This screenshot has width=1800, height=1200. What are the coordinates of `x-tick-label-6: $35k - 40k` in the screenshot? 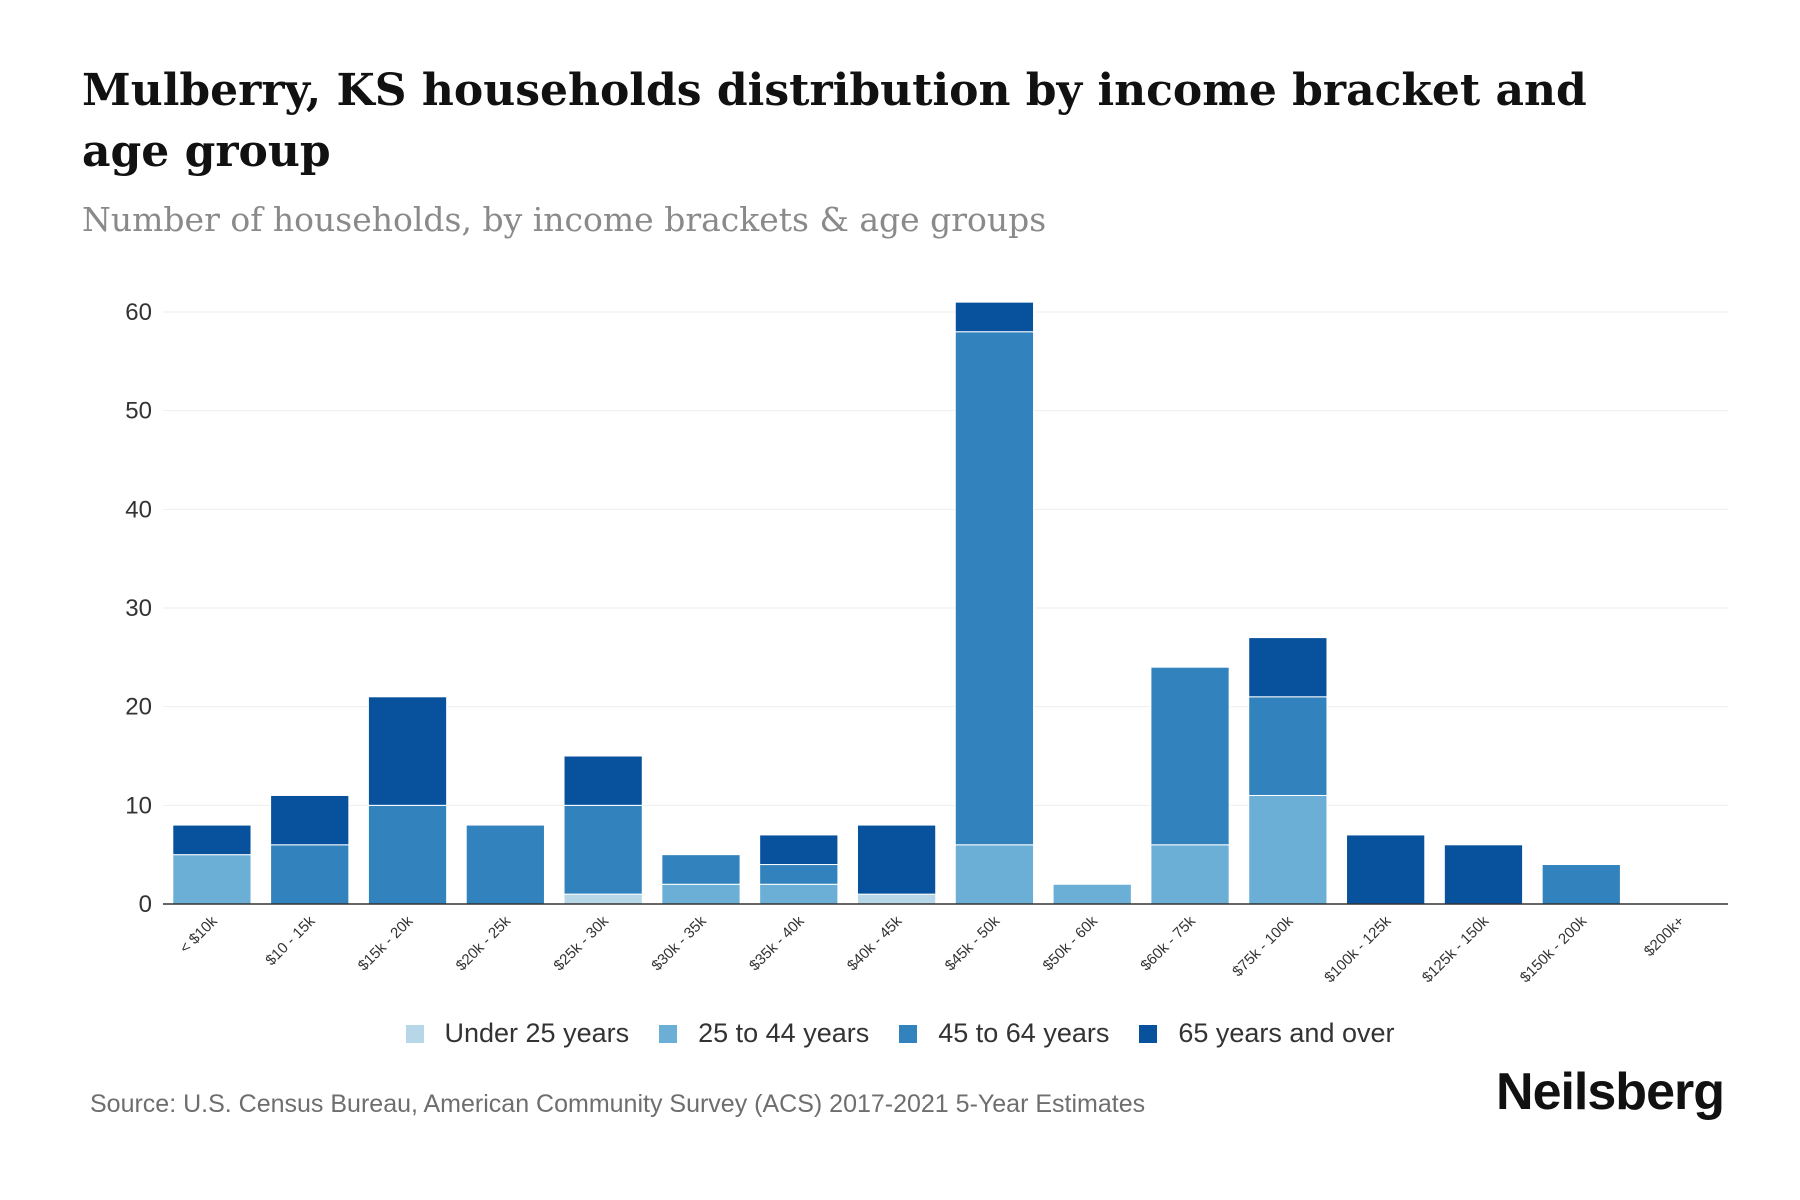 It's located at (777, 943).